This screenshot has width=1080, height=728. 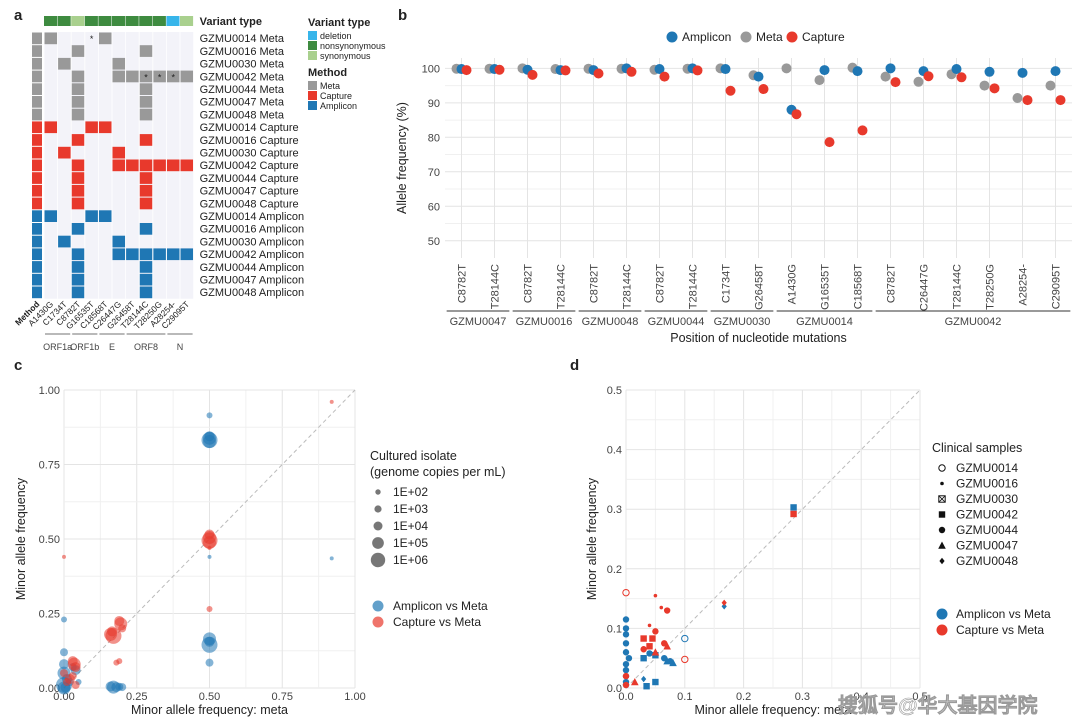 I want to click on x-tick-label: G26458T, so click(x=760, y=287).